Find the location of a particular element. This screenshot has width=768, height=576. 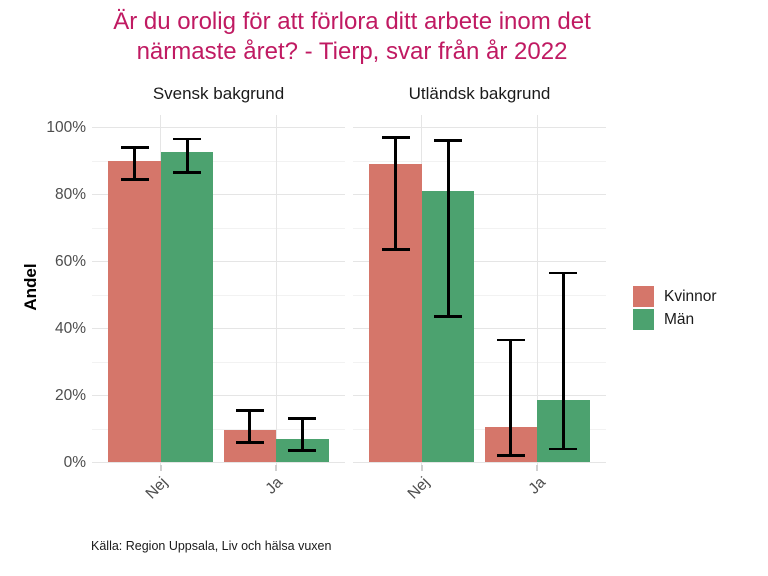

legend: Kvinnor Män is located at coordinates (675, 309).